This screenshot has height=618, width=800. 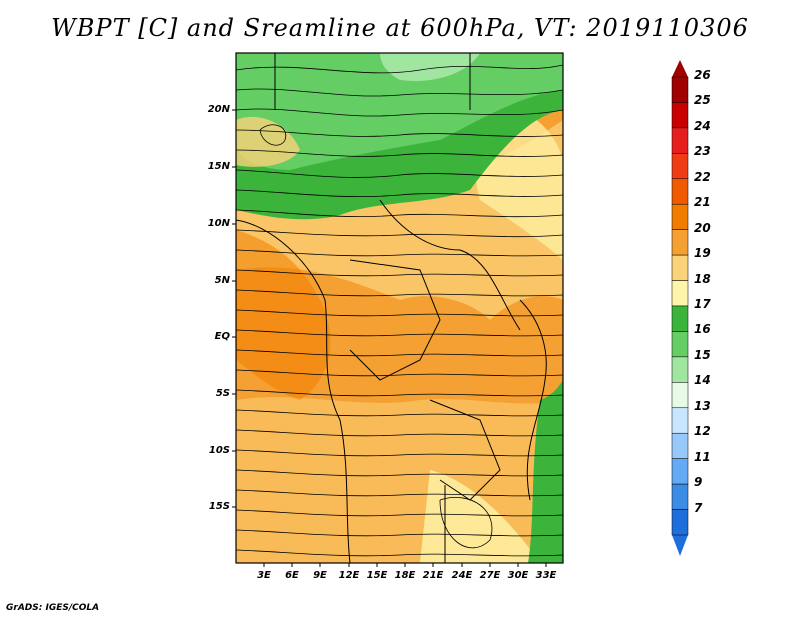 What do you see at coordinates (702, 227) in the screenshot?
I see `colorbar-label: 20` at bounding box center [702, 227].